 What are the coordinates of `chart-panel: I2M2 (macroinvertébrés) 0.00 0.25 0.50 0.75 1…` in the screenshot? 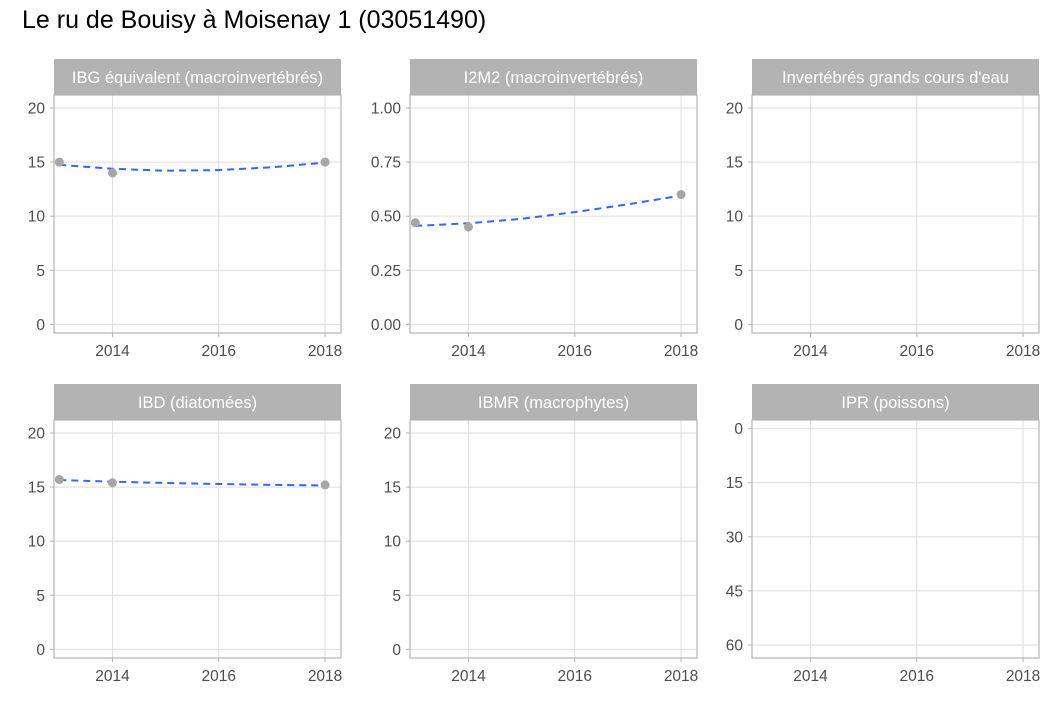 It's located at (534, 209).